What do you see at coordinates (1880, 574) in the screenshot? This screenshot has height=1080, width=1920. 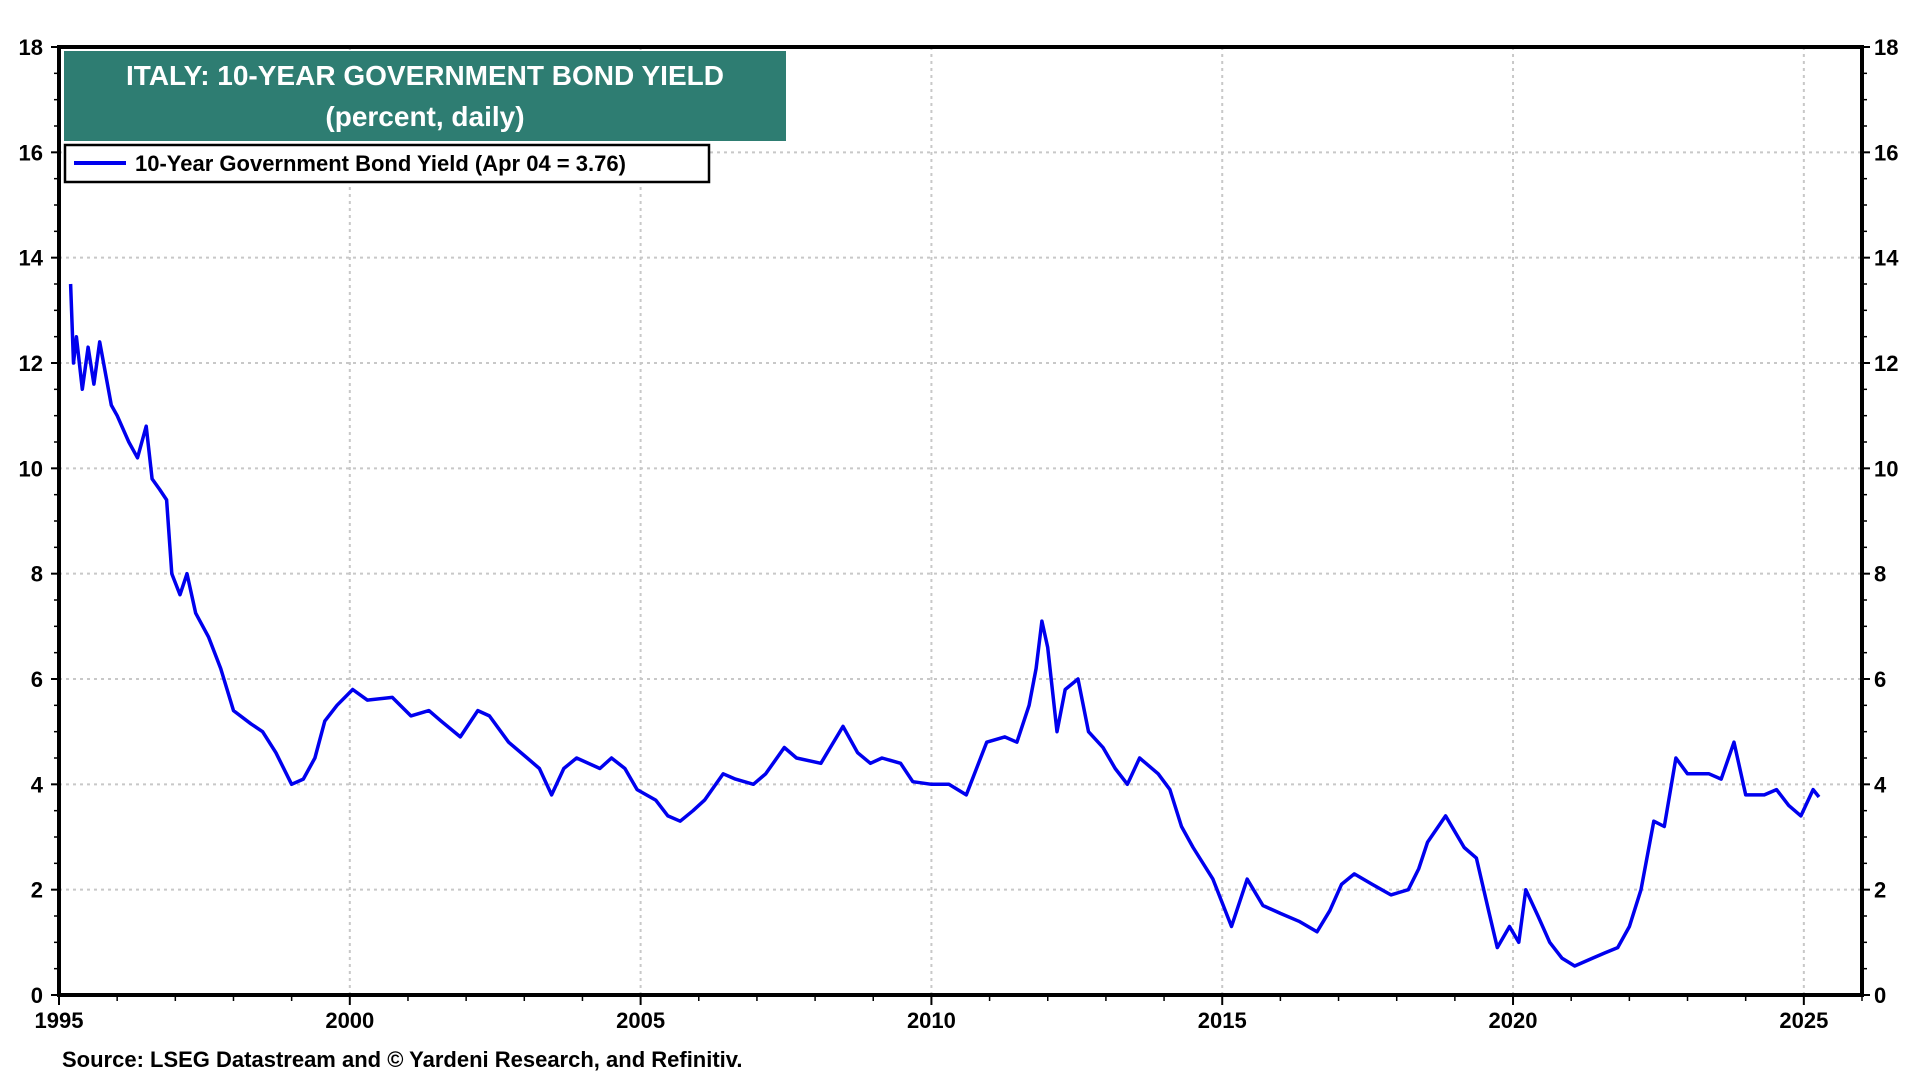 I see `y-tick-label-right: 8` at bounding box center [1880, 574].